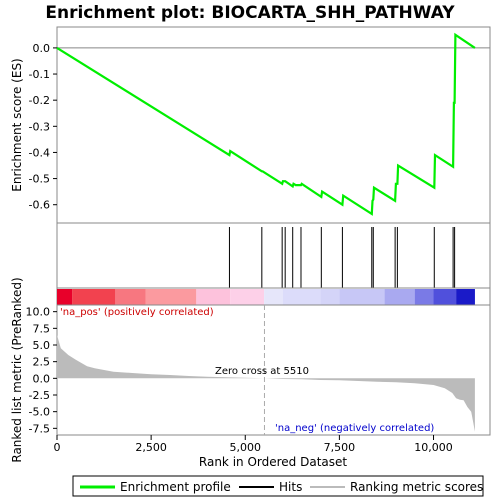  Describe the element at coordinates (137, 312) in the screenshot. I see `pos-correlated-label: 'na_pos' (positively correlated)` at that location.